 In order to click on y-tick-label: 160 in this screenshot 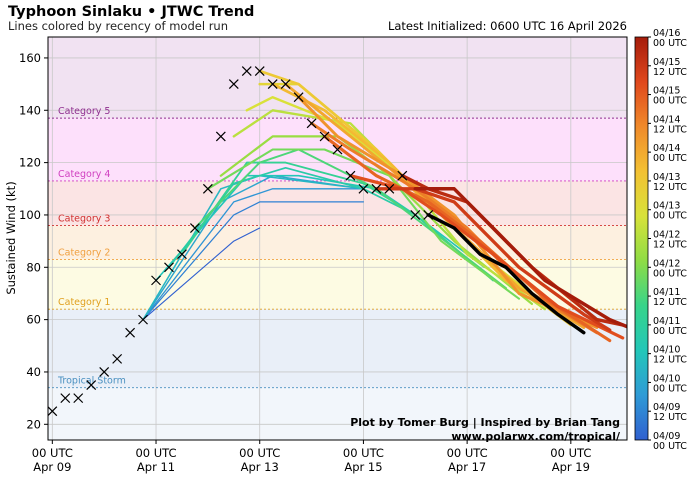, I will do `click(30, 58)`.